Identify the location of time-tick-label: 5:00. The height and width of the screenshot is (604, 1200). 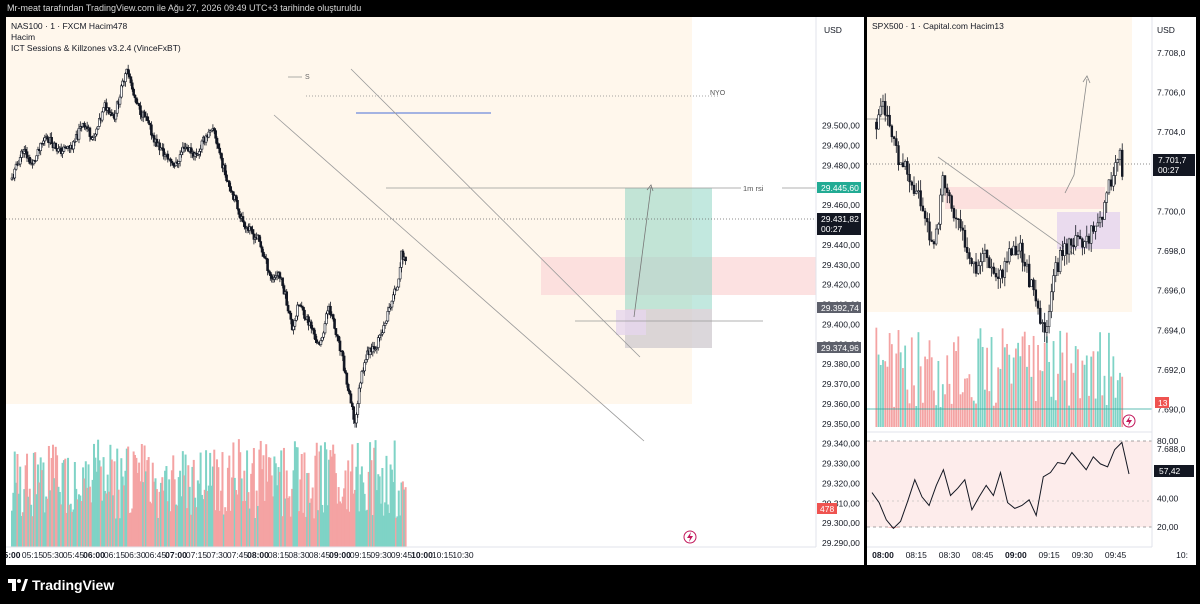
(13, 555).